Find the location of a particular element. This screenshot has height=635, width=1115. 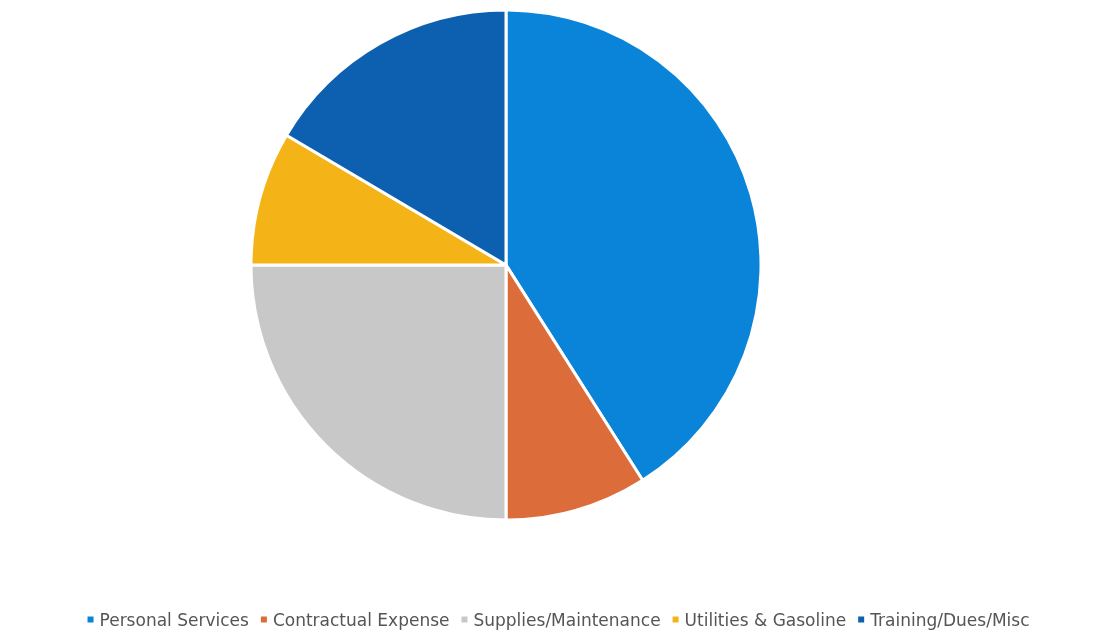

legend-label: Personal Services is located at coordinates (174, 619).